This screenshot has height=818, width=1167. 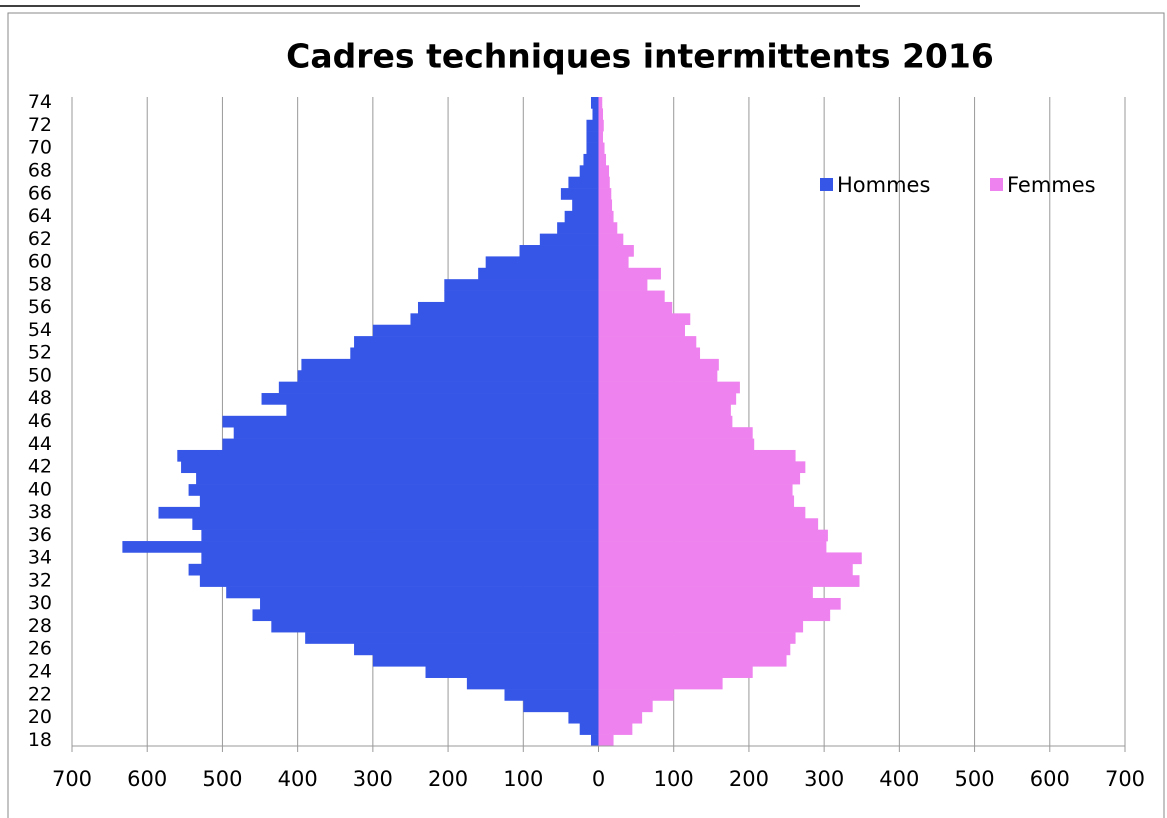 What do you see at coordinates (40, 694) in the screenshot?
I see `y-tick-label: 22` at bounding box center [40, 694].